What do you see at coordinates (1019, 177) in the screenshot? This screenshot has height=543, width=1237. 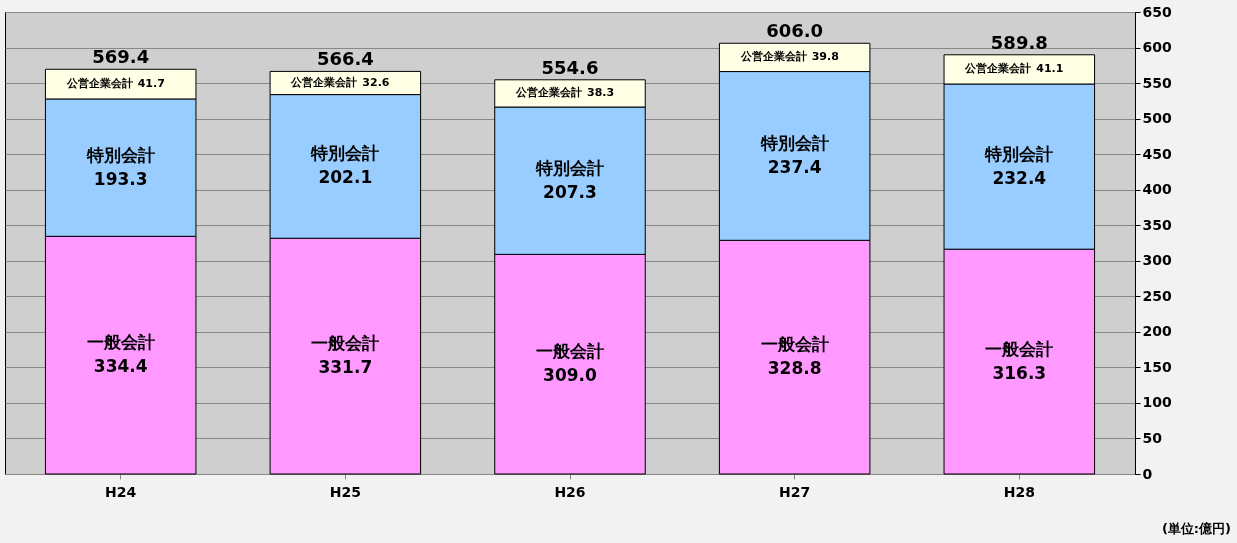 I see `data-label: 232.4` at bounding box center [1019, 177].